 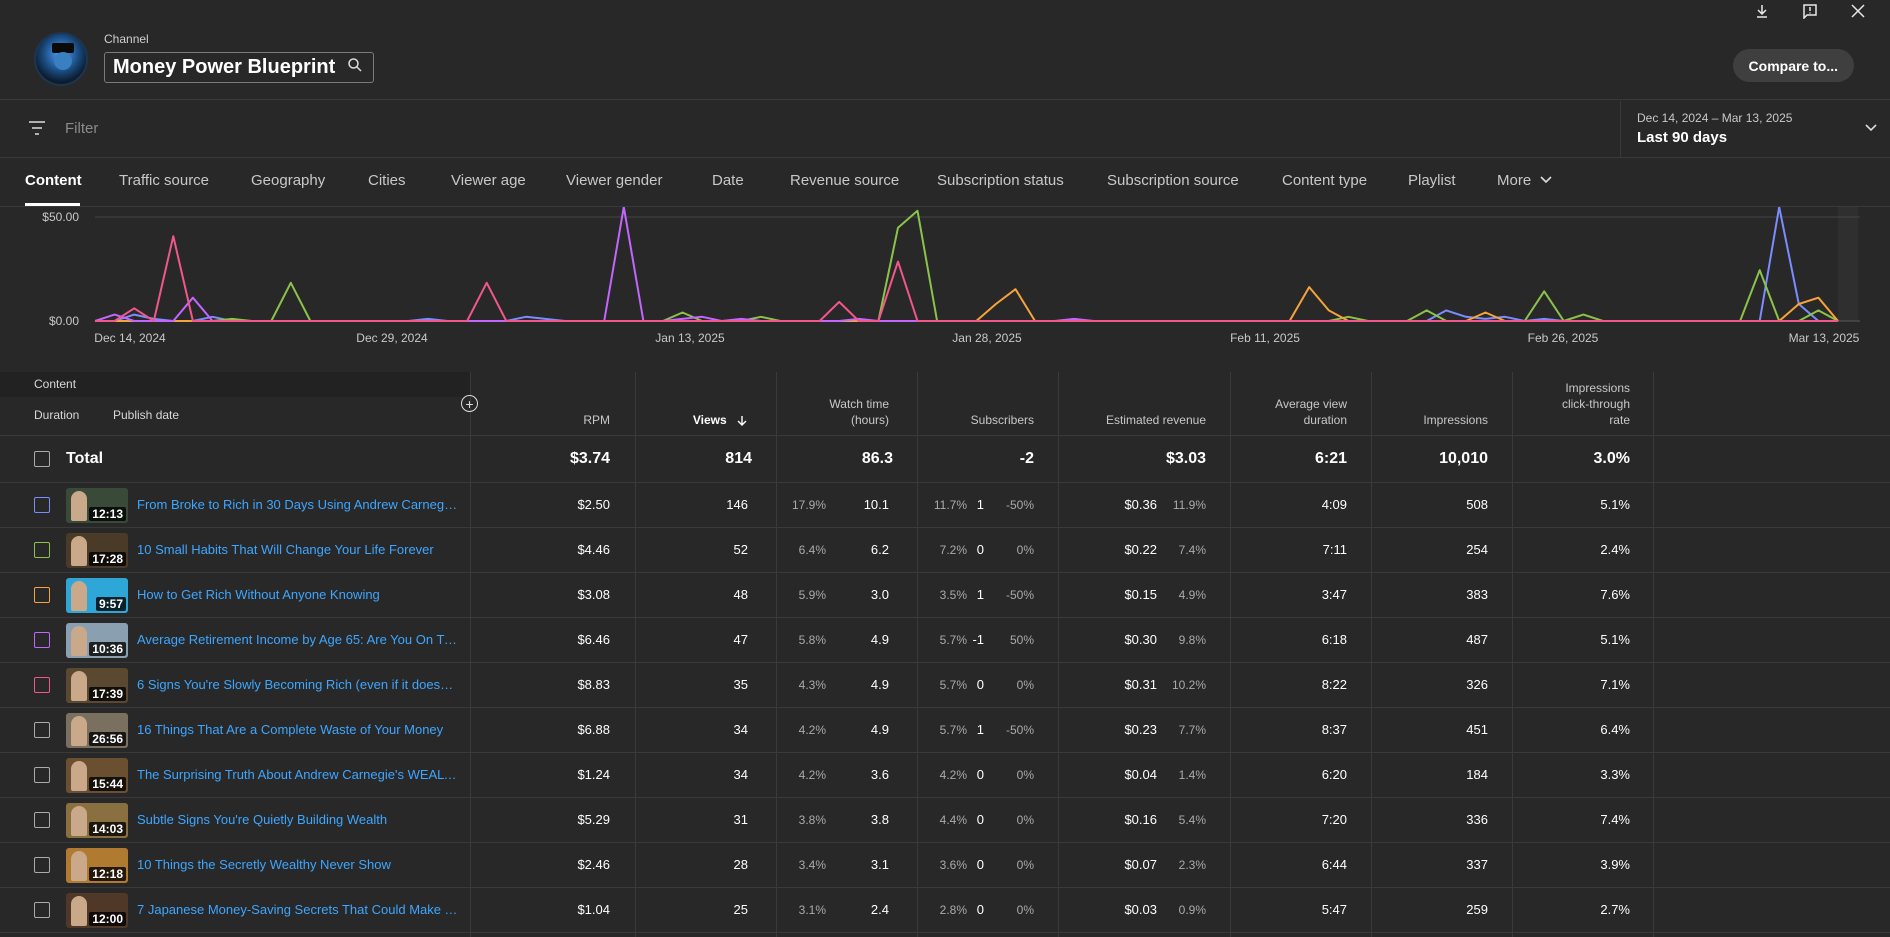 I want to click on tab-content: Content, so click(x=53, y=180).